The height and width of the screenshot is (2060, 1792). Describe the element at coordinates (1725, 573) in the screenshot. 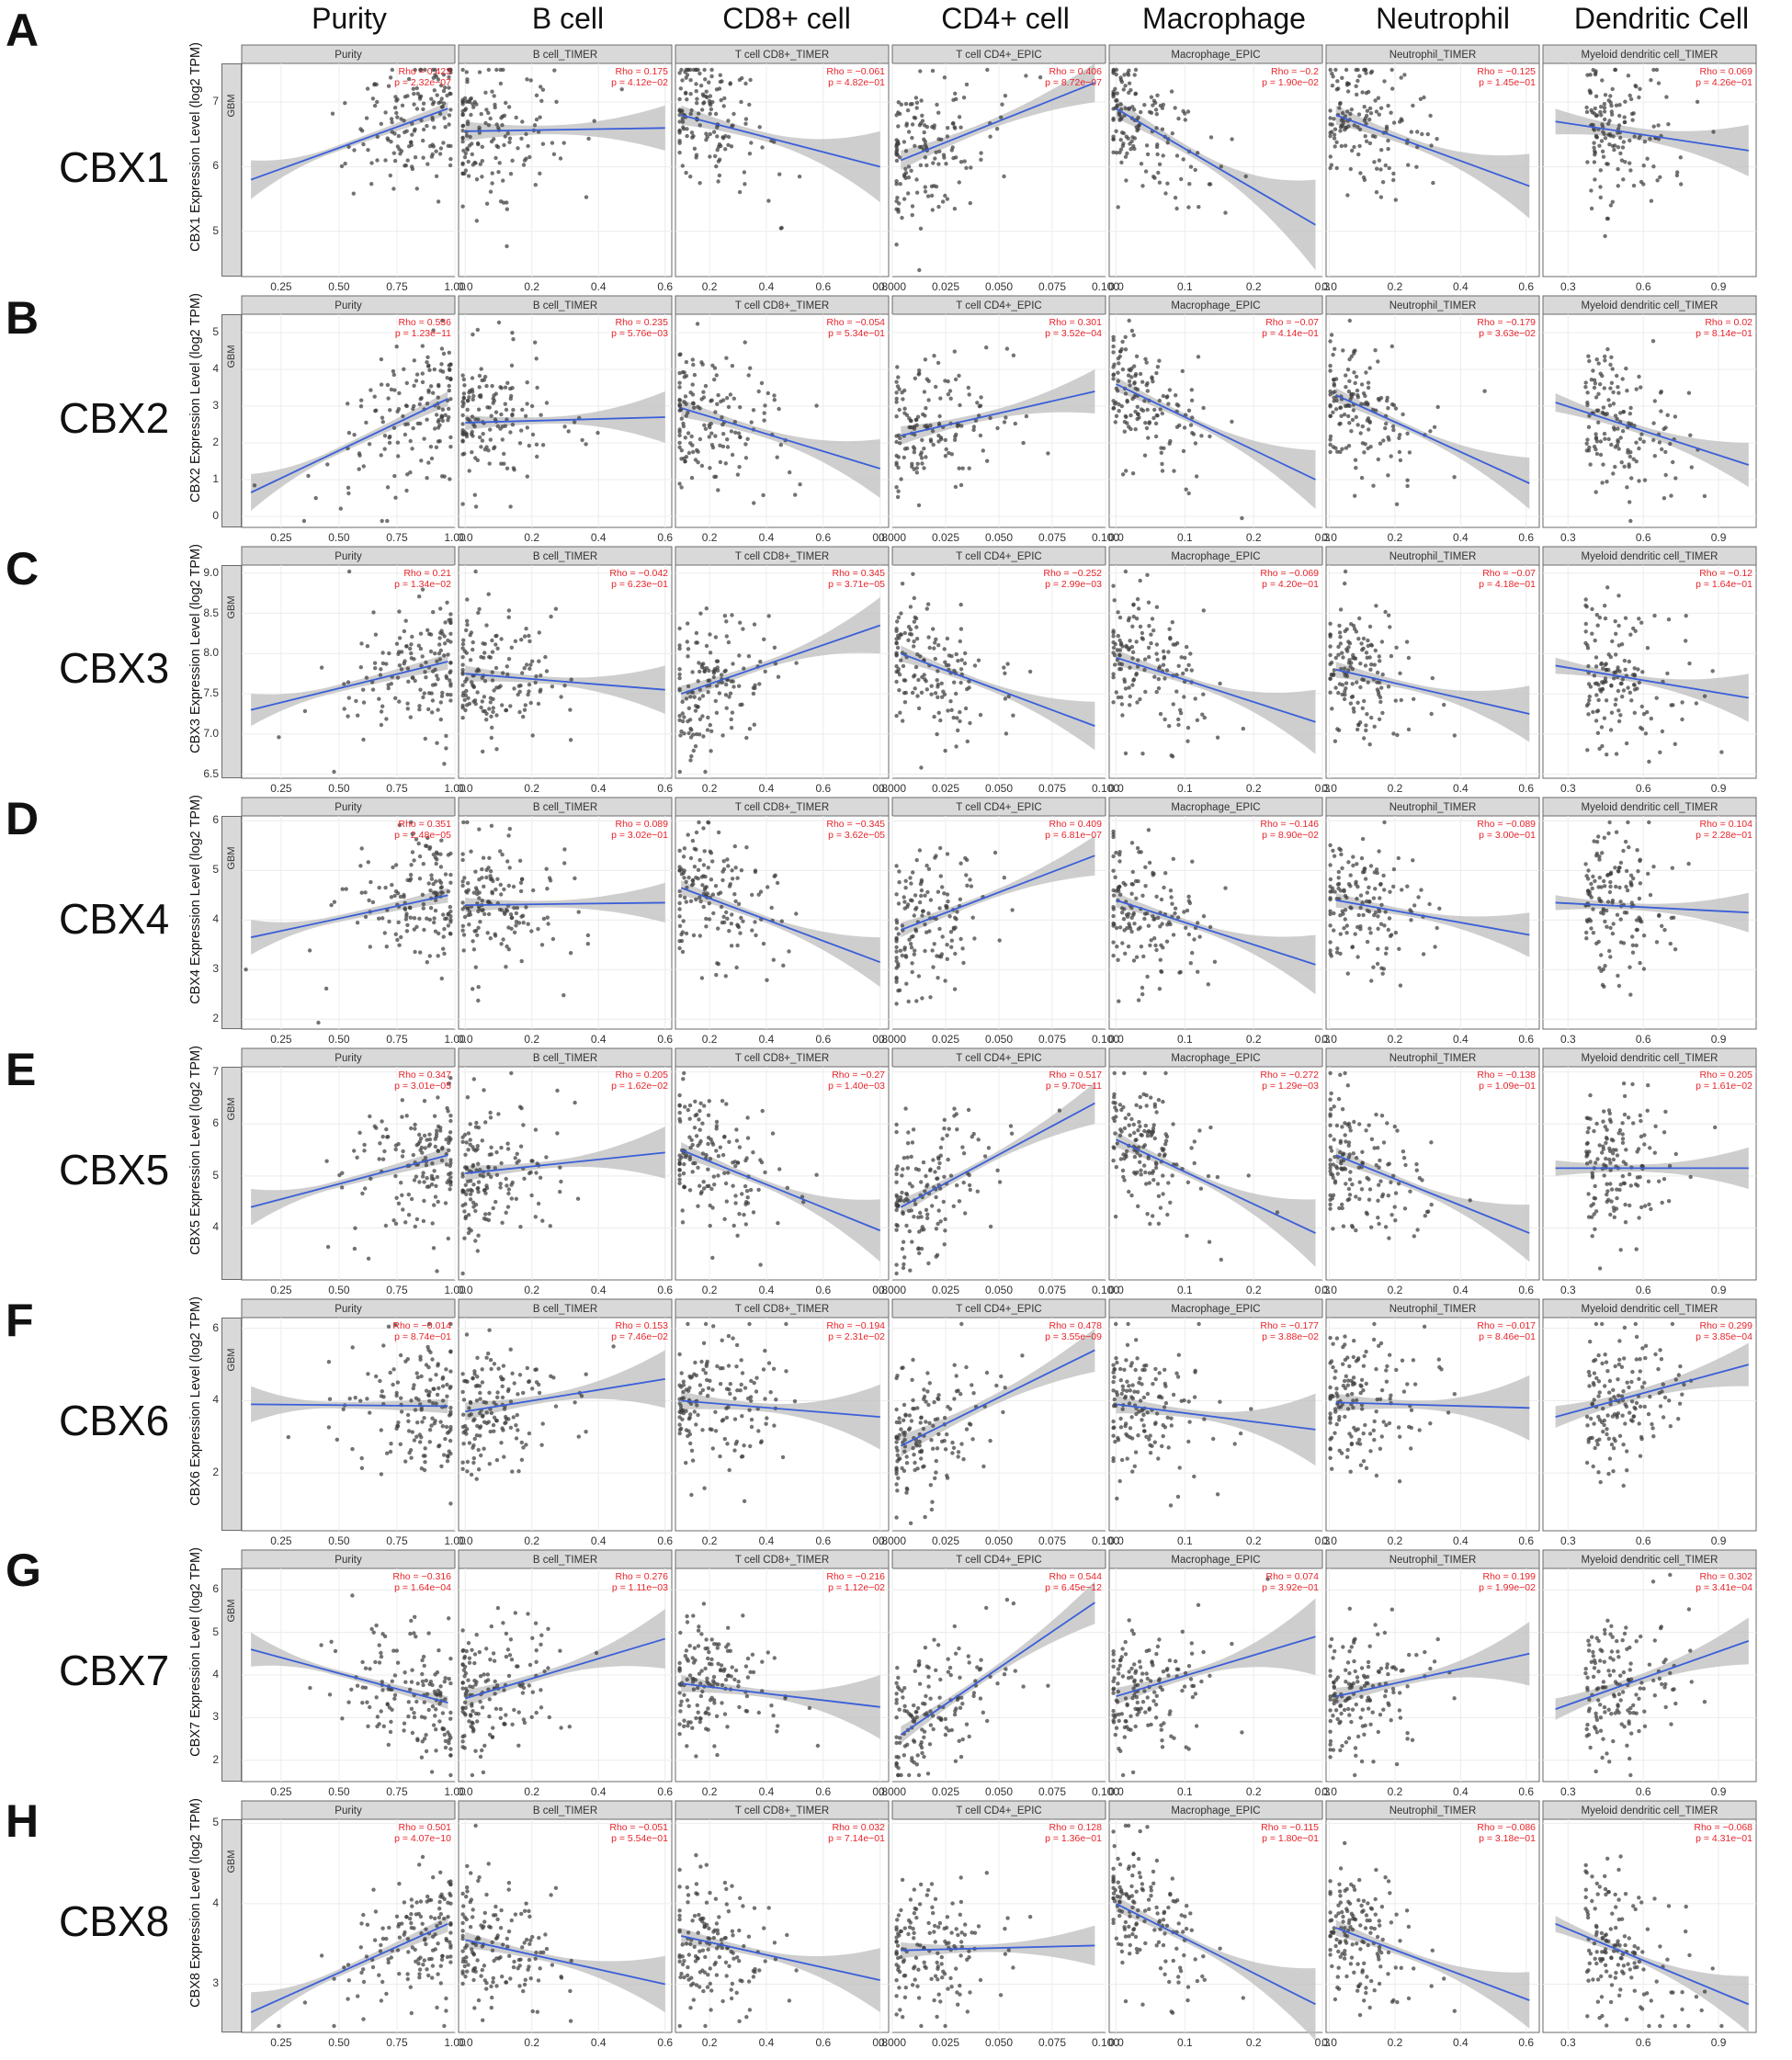

I see `rho-value: Rho = −0.12` at that location.